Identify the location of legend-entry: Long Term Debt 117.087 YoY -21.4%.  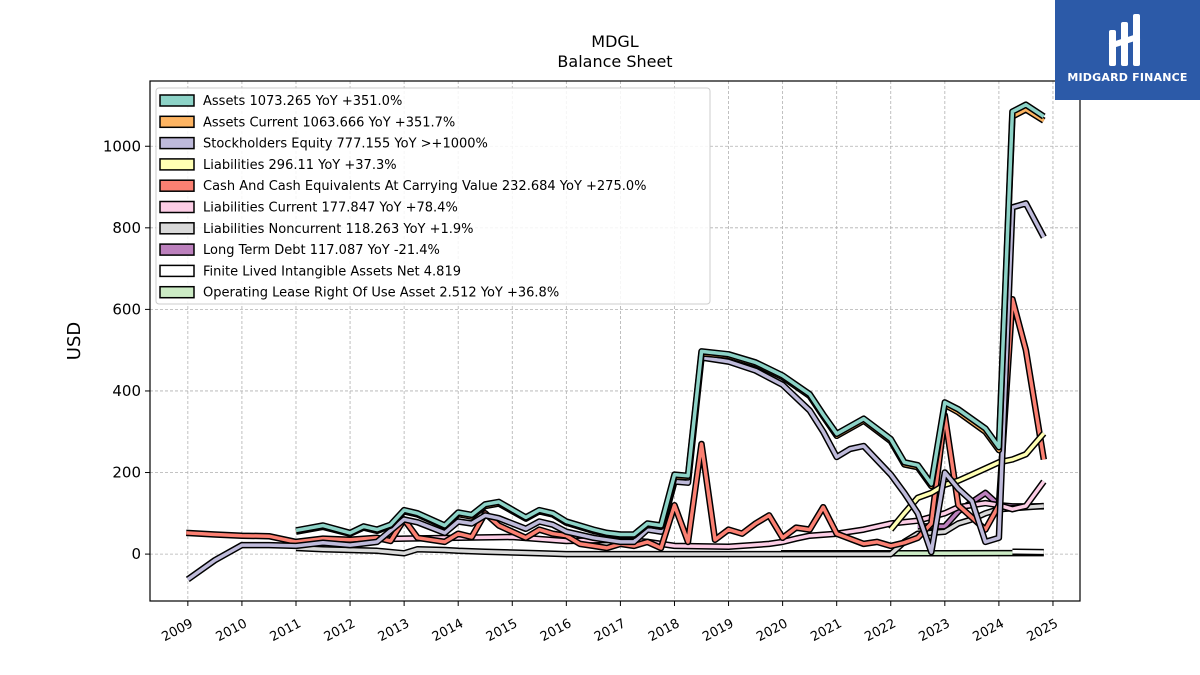
(321, 250).